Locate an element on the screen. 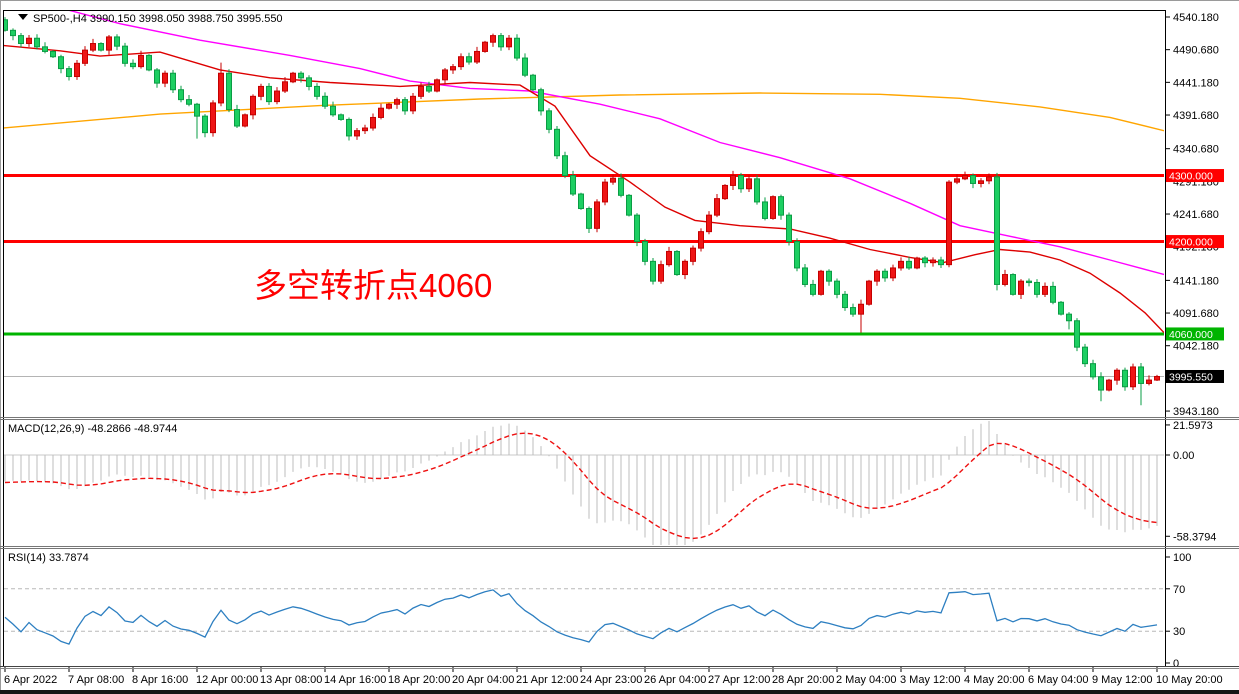 Image resolution: width=1239 pixels, height=694 pixels. svg-text: 4060.000 is located at coordinates (1191, 335).